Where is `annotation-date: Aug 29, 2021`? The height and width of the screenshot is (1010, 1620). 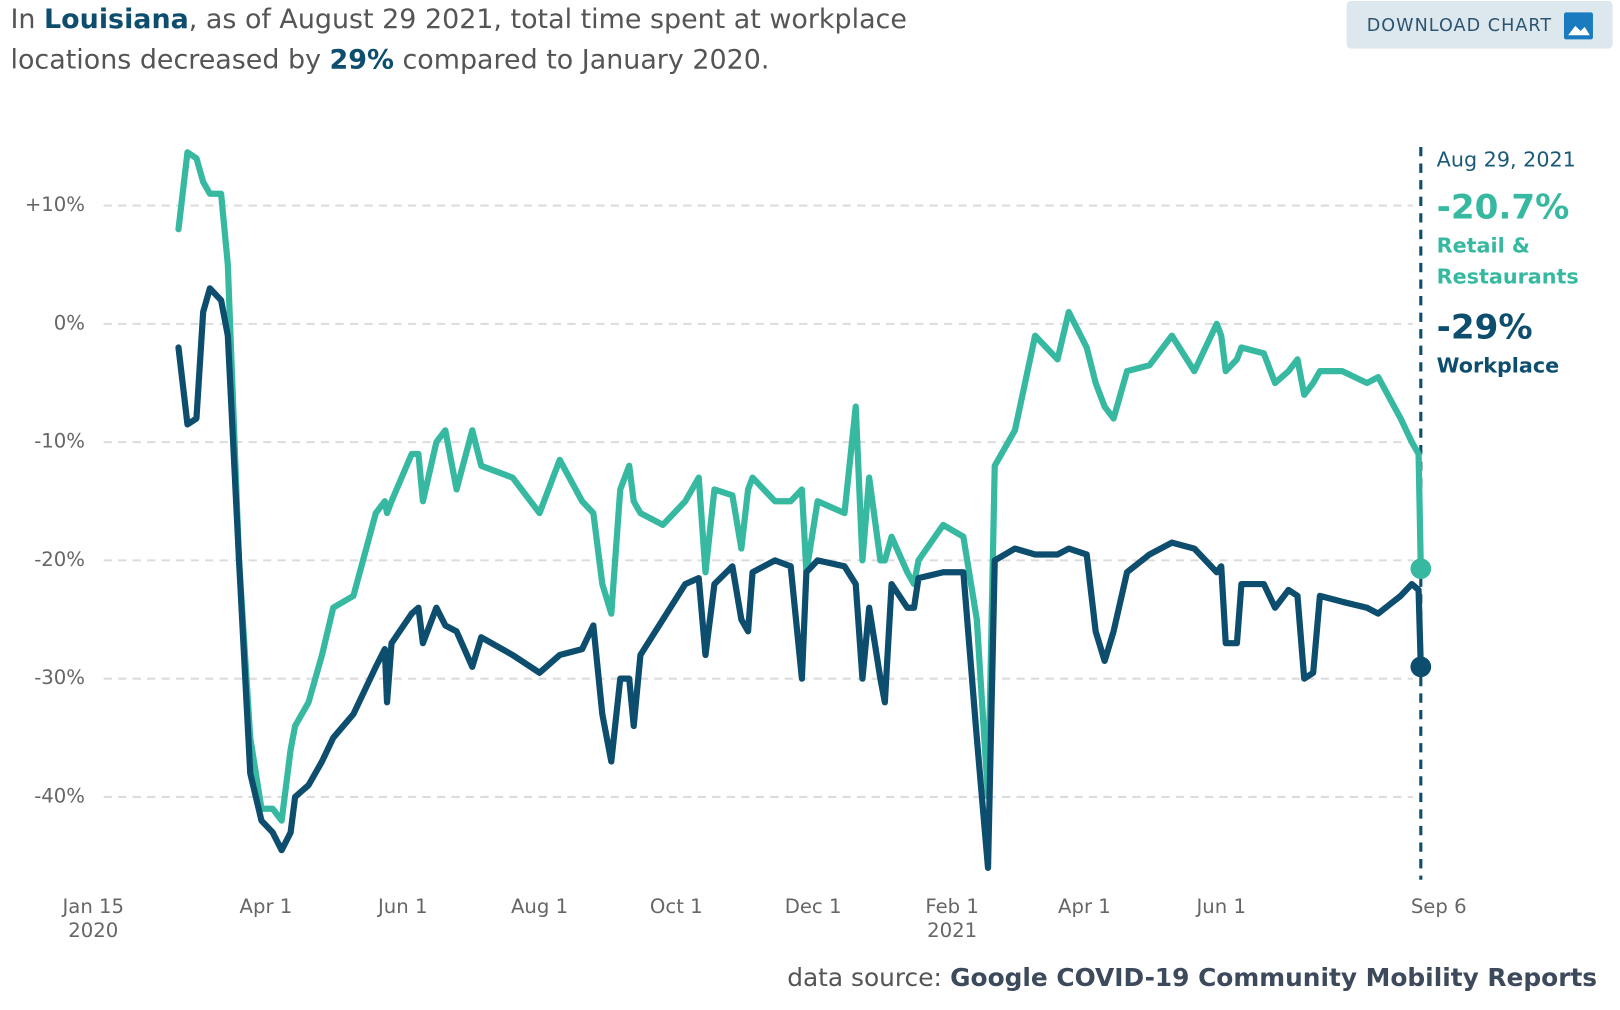
annotation-date: Aug 29, 2021 is located at coordinates (1506, 159).